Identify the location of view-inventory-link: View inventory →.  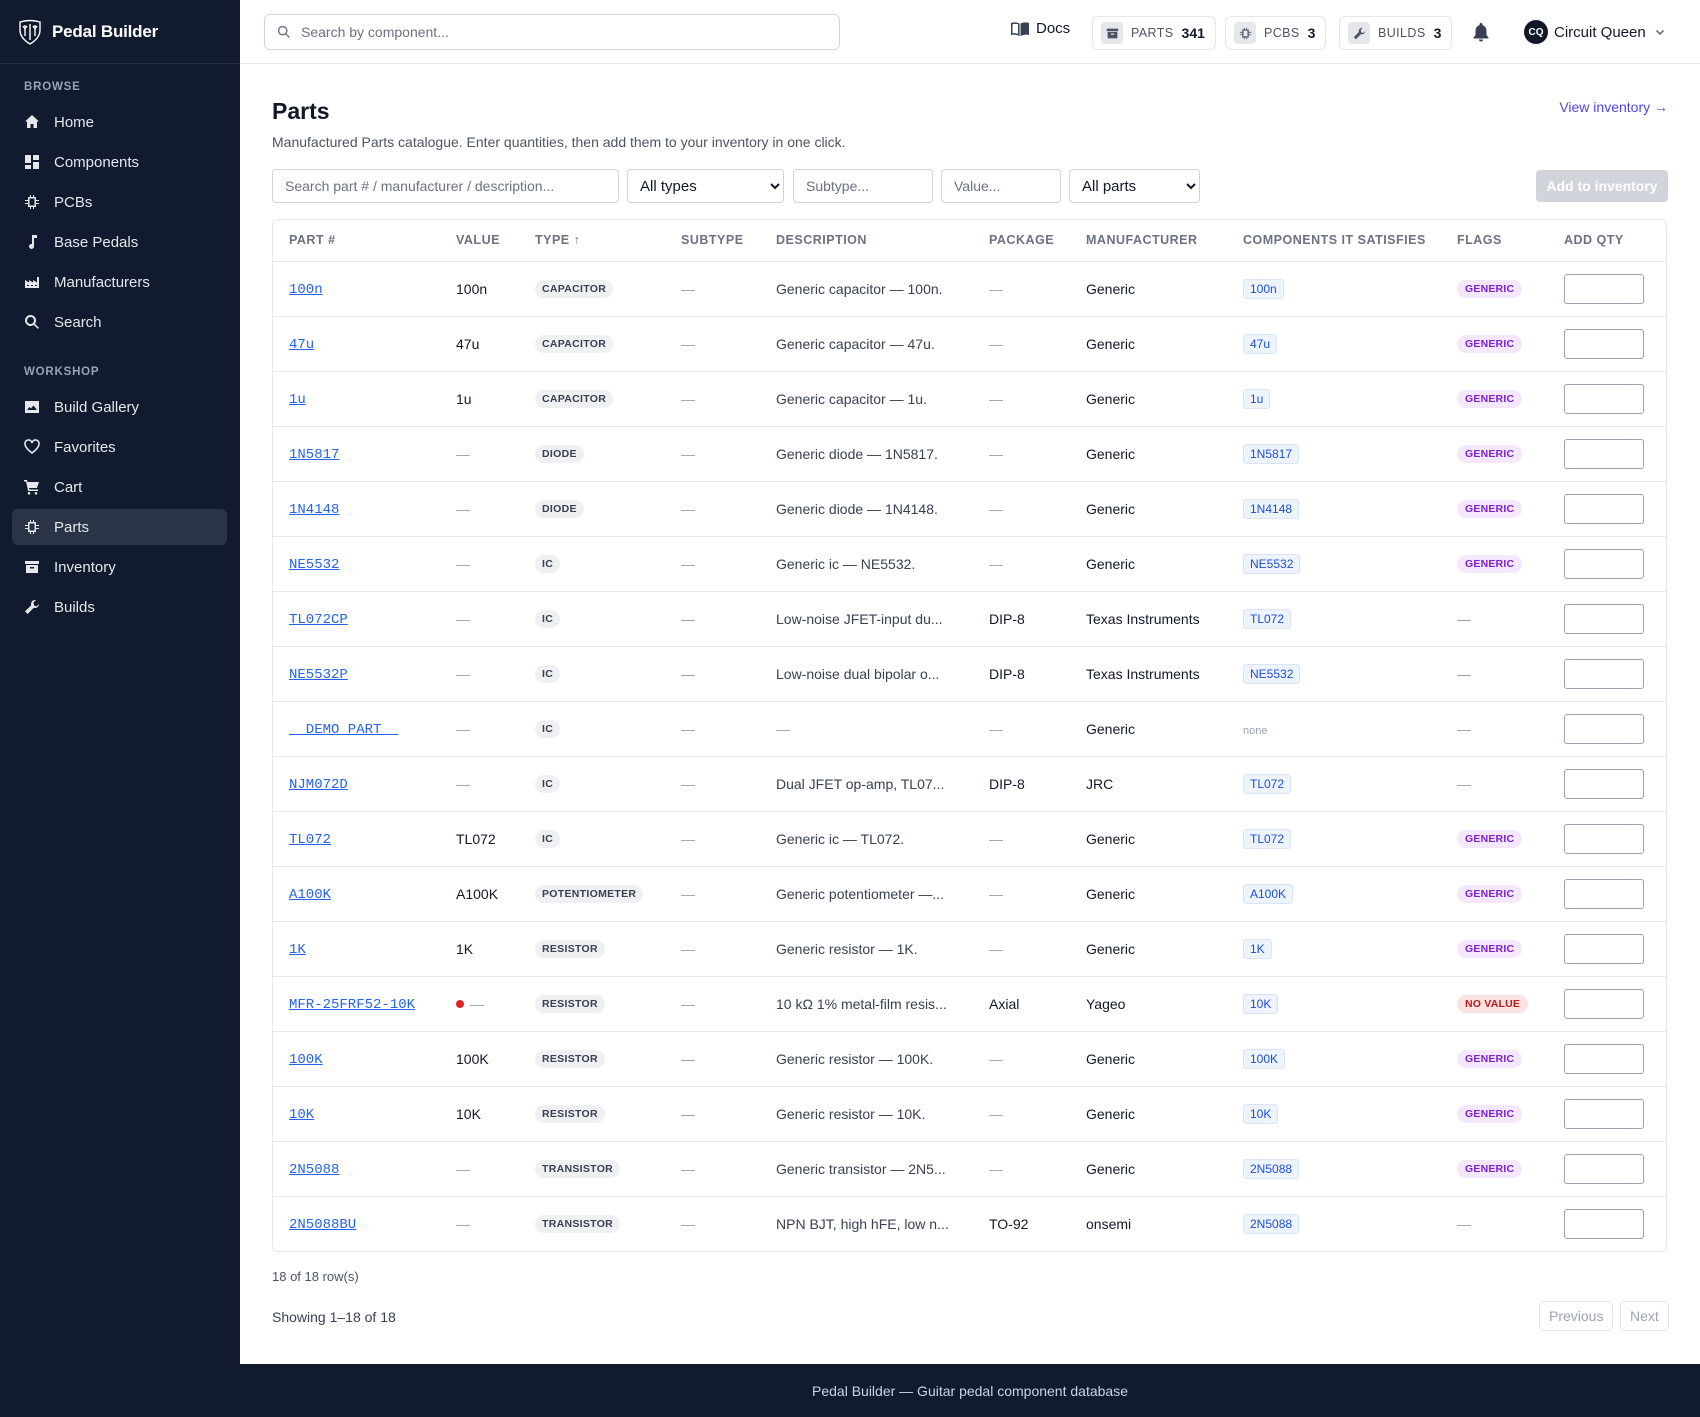
(1613, 107).